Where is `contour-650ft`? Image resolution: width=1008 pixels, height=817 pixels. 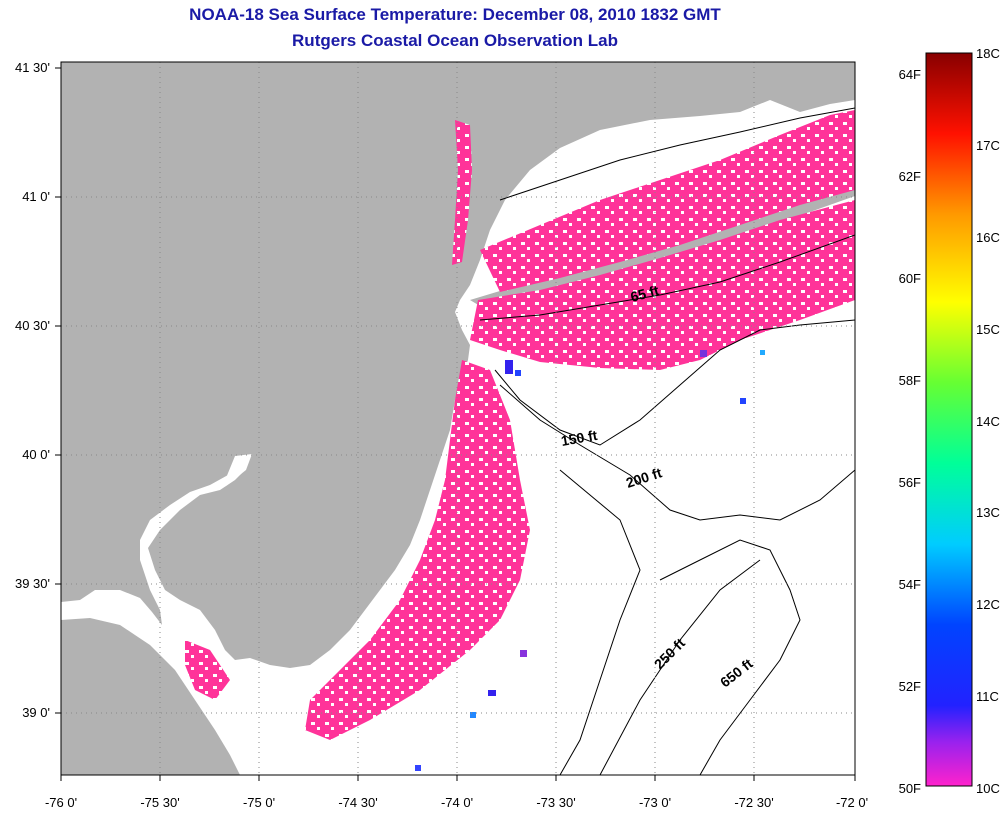 contour-650ft is located at coordinates (730, 657).